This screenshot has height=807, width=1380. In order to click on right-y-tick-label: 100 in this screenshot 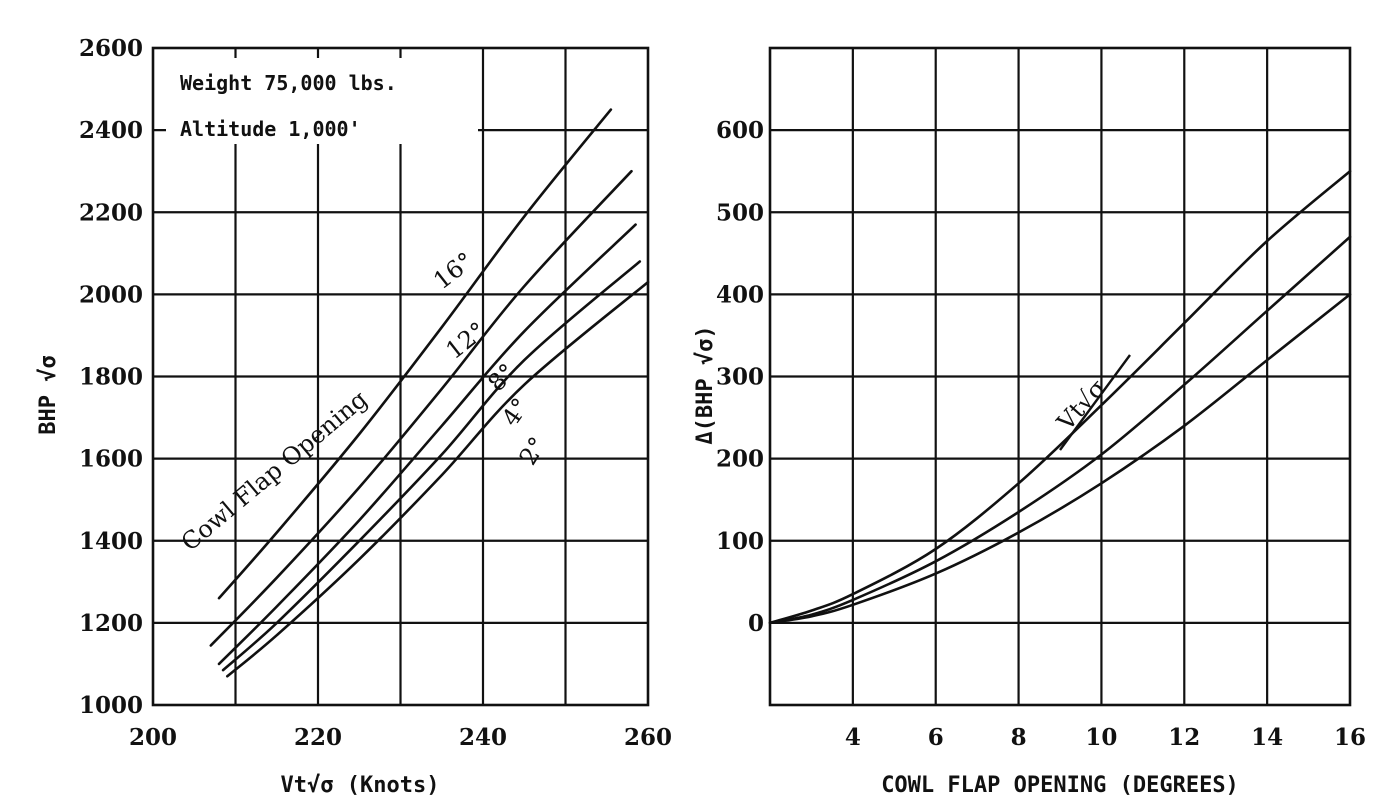, I will do `click(740, 541)`.